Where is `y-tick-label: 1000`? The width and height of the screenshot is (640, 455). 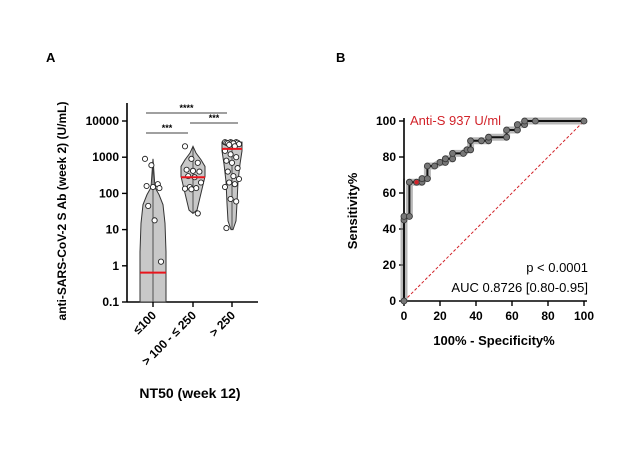 y-tick-label: 1000 is located at coordinates (105, 157).